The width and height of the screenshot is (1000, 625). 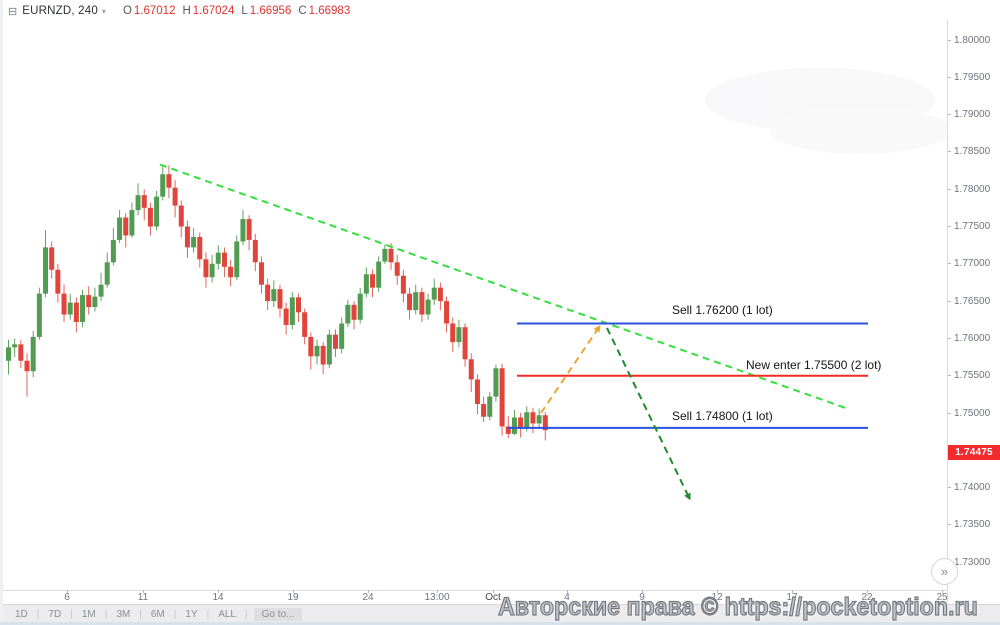 I want to click on ohlc-key: L, so click(x=244, y=11).